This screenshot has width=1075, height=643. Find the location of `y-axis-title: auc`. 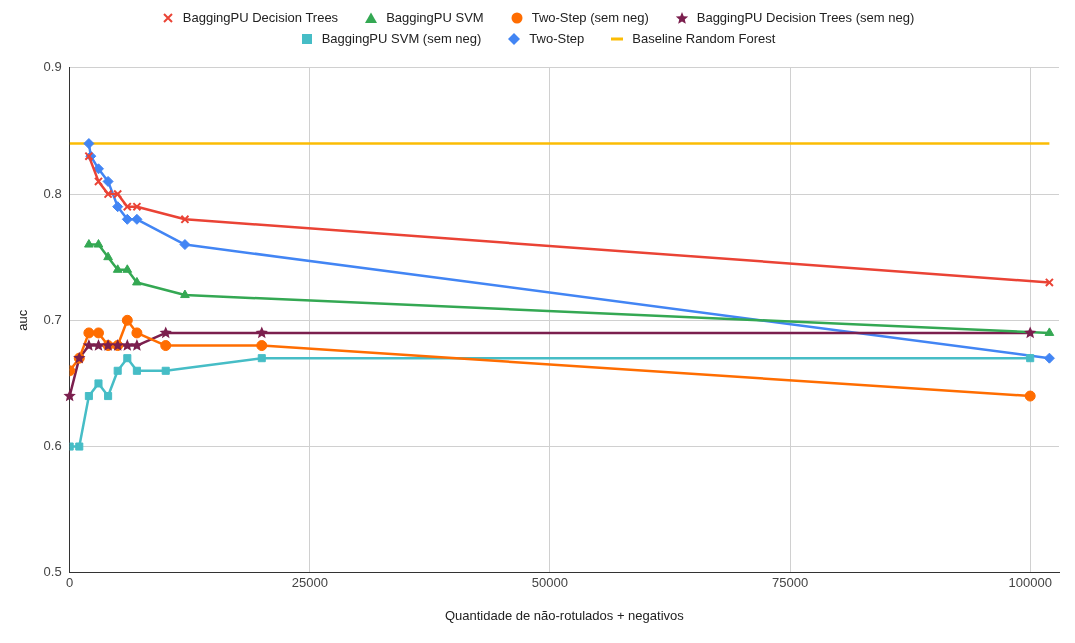

y-axis-title: auc is located at coordinates (23, 320).